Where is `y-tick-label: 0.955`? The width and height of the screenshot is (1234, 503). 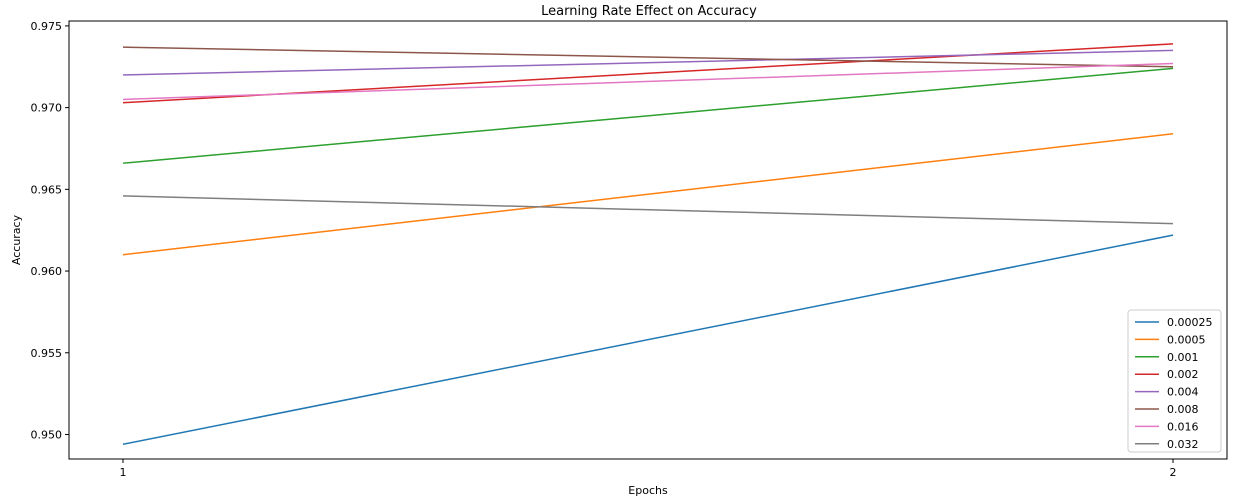
y-tick-label: 0.955 is located at coordinates (47, 353).